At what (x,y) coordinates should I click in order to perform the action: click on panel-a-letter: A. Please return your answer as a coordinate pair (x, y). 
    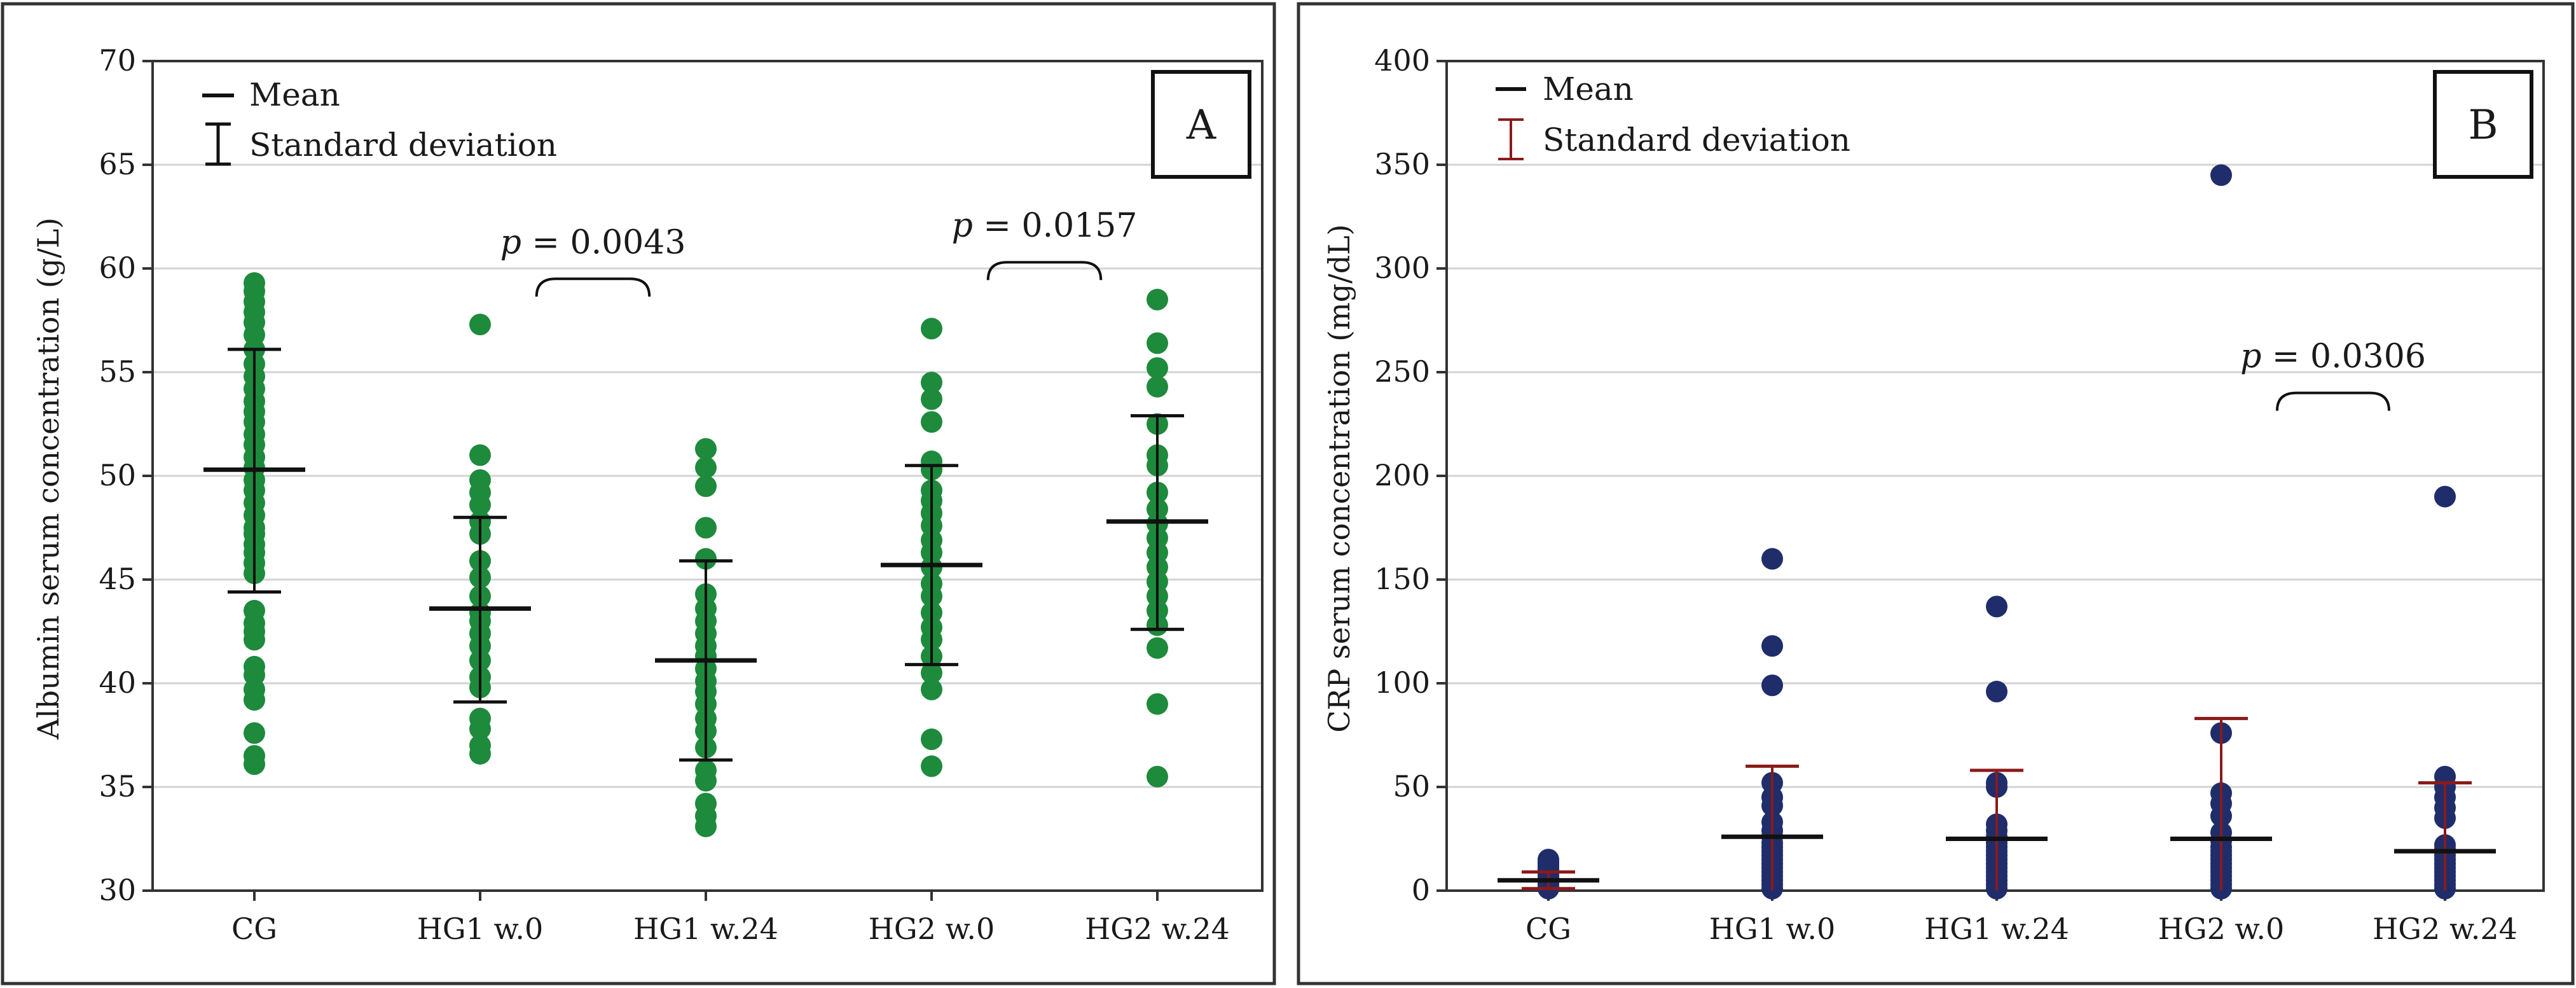
    Looking at the image, I should click on (1201, 126).